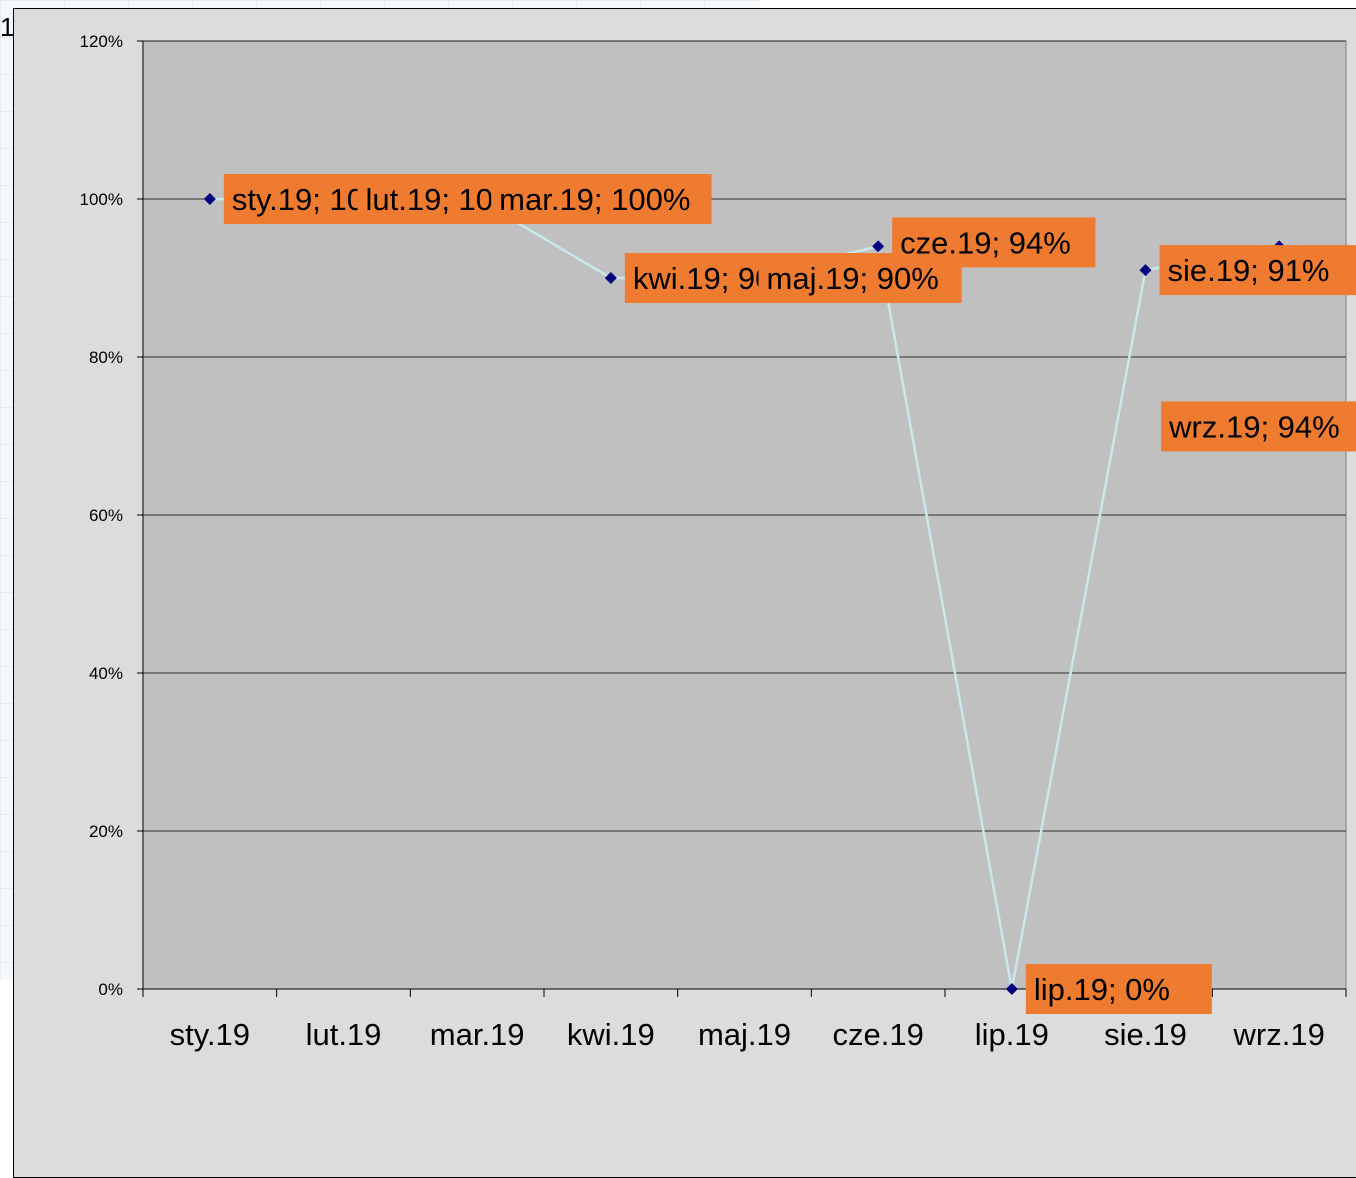  Describe the element at coordinates (1254, 426) in the screenshot. I see `data-label-text: wrz.19; 94%` at that location.